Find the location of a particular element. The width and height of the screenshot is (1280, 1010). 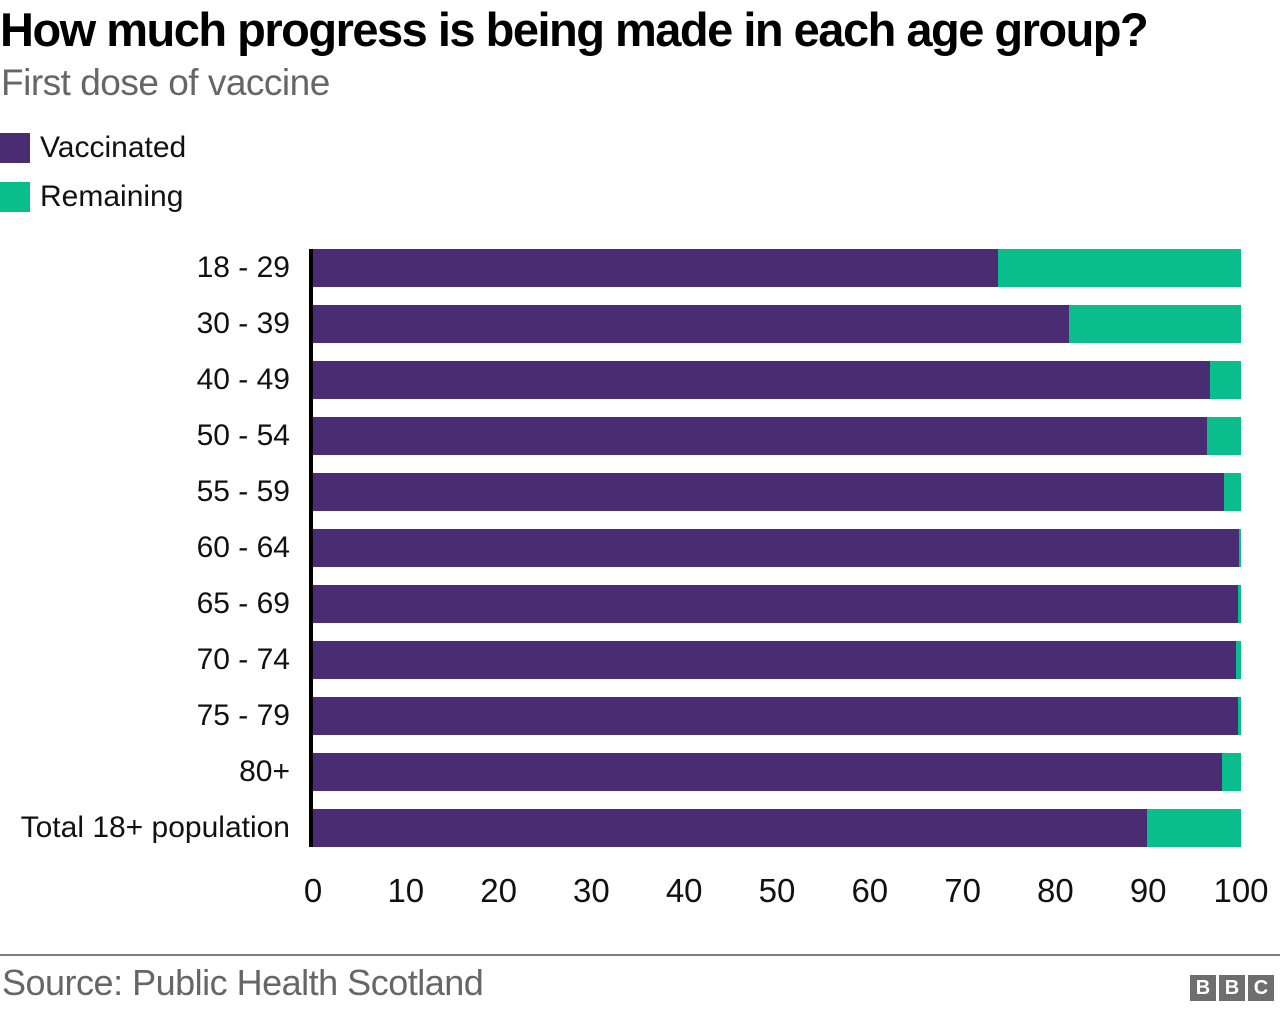

x-tick-label: 0 is located at coordinates (313, 890).